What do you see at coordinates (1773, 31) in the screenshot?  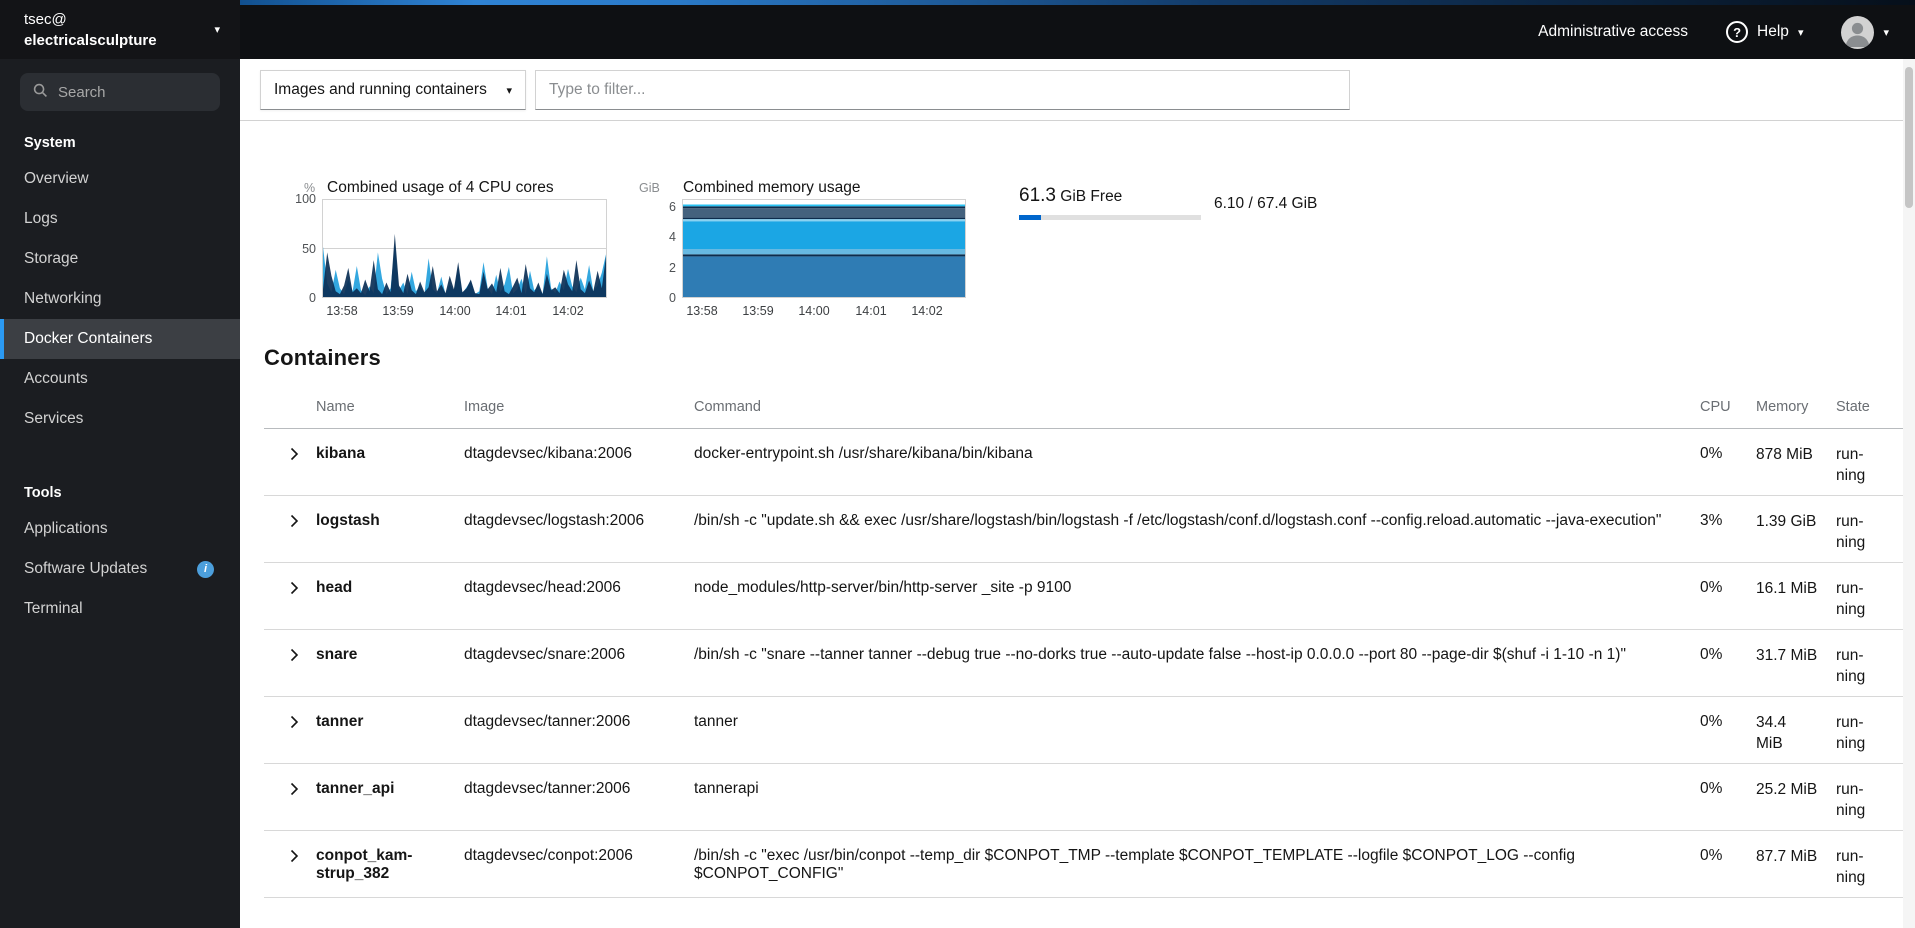 I see `help-label: Help` at bounding box center [1773, 31].